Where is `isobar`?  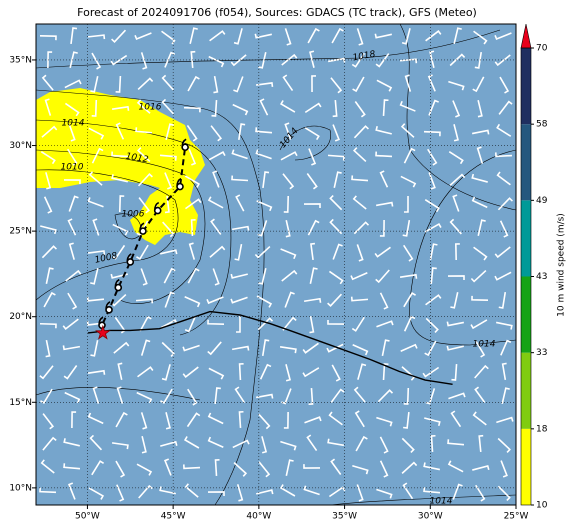 isobar is located at coordinates (107, 235).